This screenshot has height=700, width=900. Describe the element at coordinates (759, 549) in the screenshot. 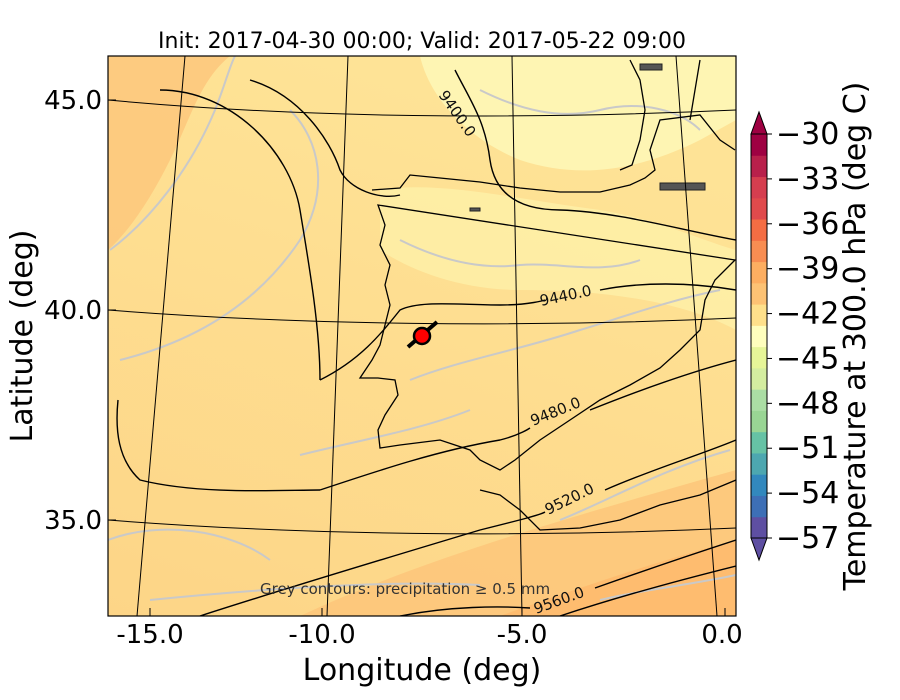

I see `colorbar-min-extension` at that location.